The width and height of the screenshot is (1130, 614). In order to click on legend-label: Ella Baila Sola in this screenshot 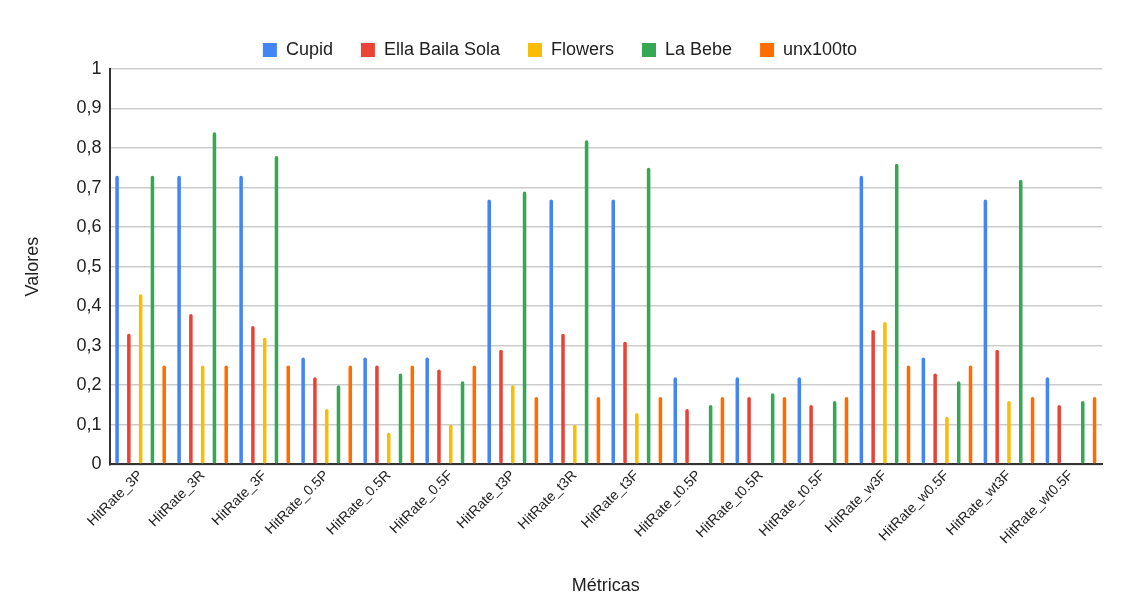, I will do `click(442, 48)`.